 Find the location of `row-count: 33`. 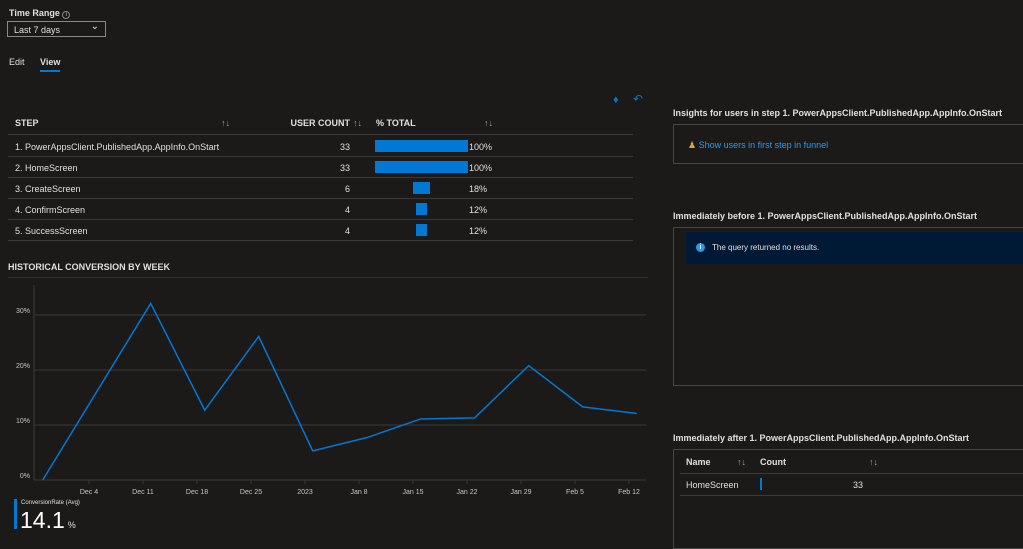

row-count: 33 is located at coordinates (858, 485).